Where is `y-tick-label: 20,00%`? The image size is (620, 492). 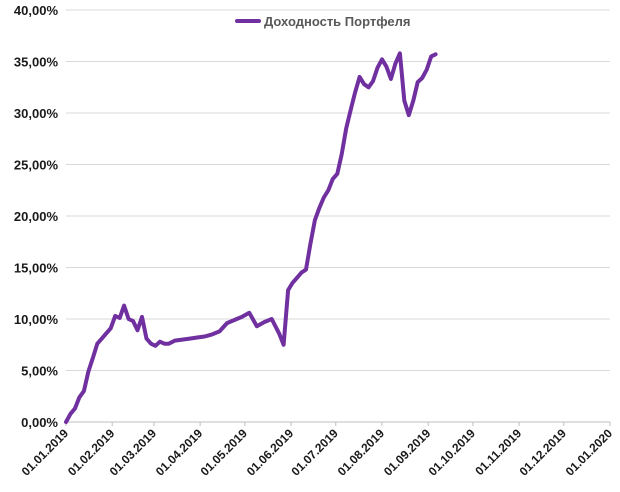 y-tick-label: 20,00% is located at coordinates (36, 216).